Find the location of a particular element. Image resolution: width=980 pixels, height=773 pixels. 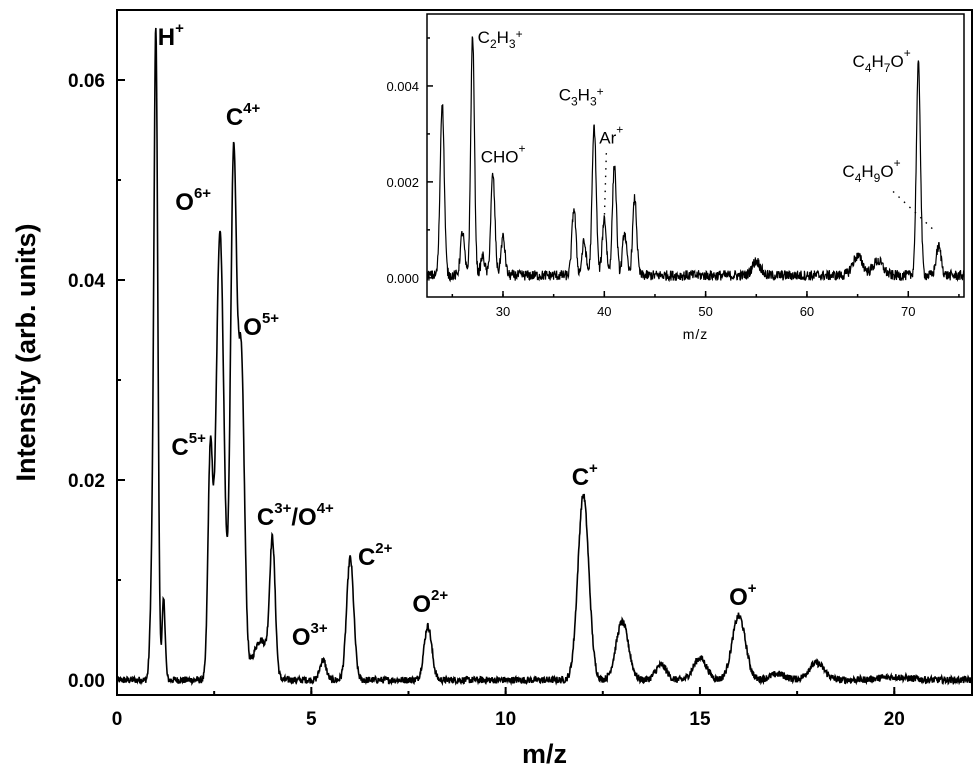

x-tick-label: 70 is located at coordinates (908, 311).